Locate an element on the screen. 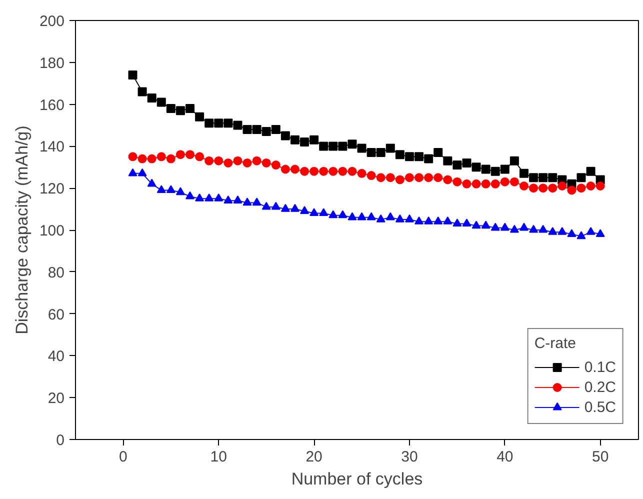 The height and width of the screenshot is (499, 643). y-tick-label: 120 is located at coordinates (52, 189).